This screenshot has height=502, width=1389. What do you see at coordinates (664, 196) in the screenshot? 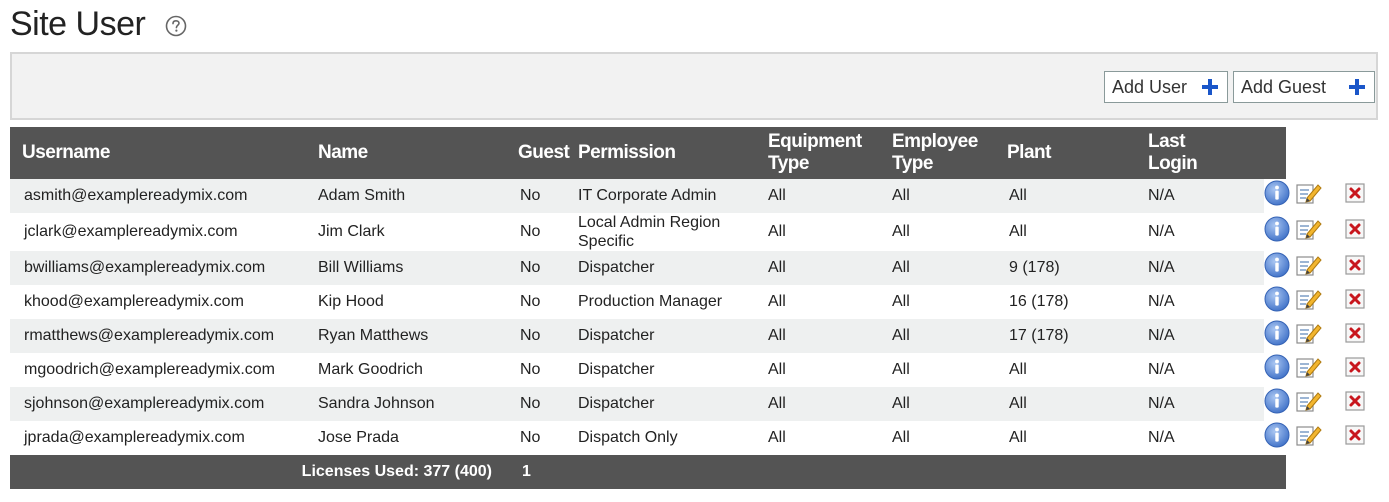
I see `cell-permission: IT Corporate Admin` at bounding box center [664, 196].